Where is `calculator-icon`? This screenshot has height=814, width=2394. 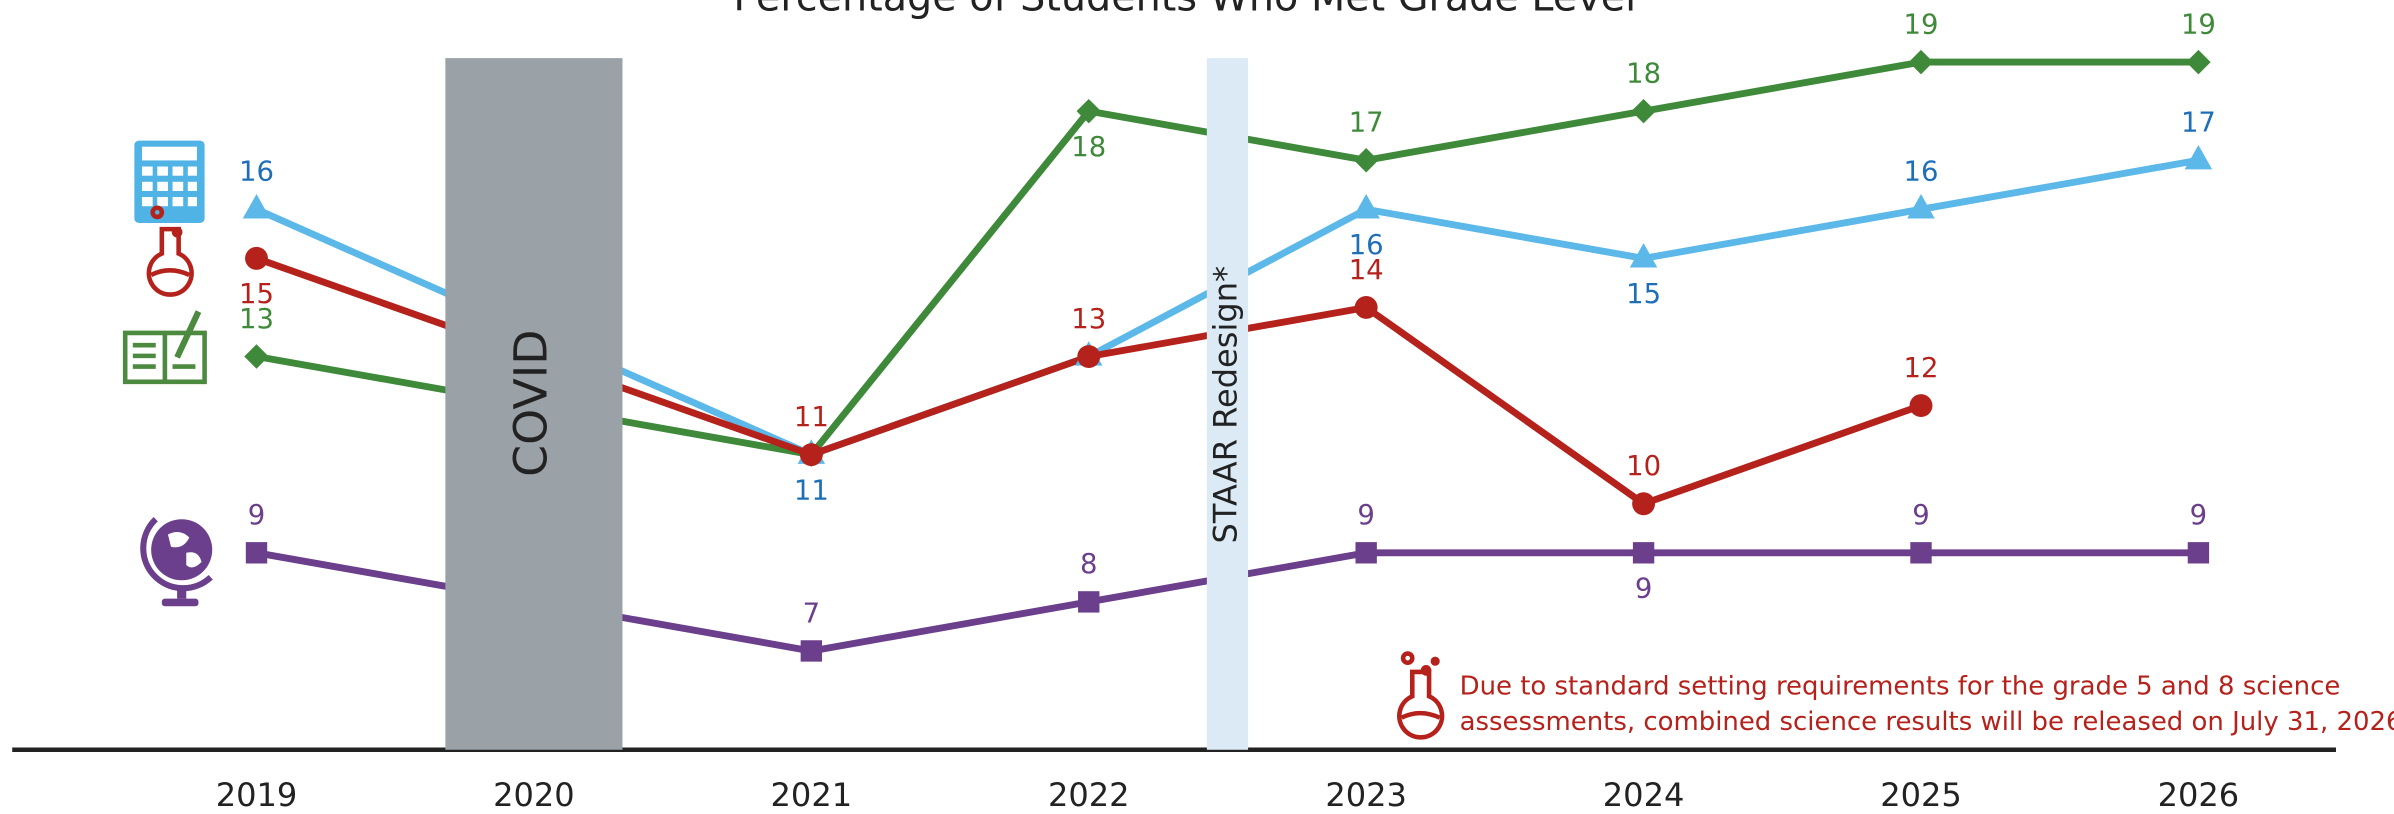
calculator-icon is located at coordinates (169, 182).